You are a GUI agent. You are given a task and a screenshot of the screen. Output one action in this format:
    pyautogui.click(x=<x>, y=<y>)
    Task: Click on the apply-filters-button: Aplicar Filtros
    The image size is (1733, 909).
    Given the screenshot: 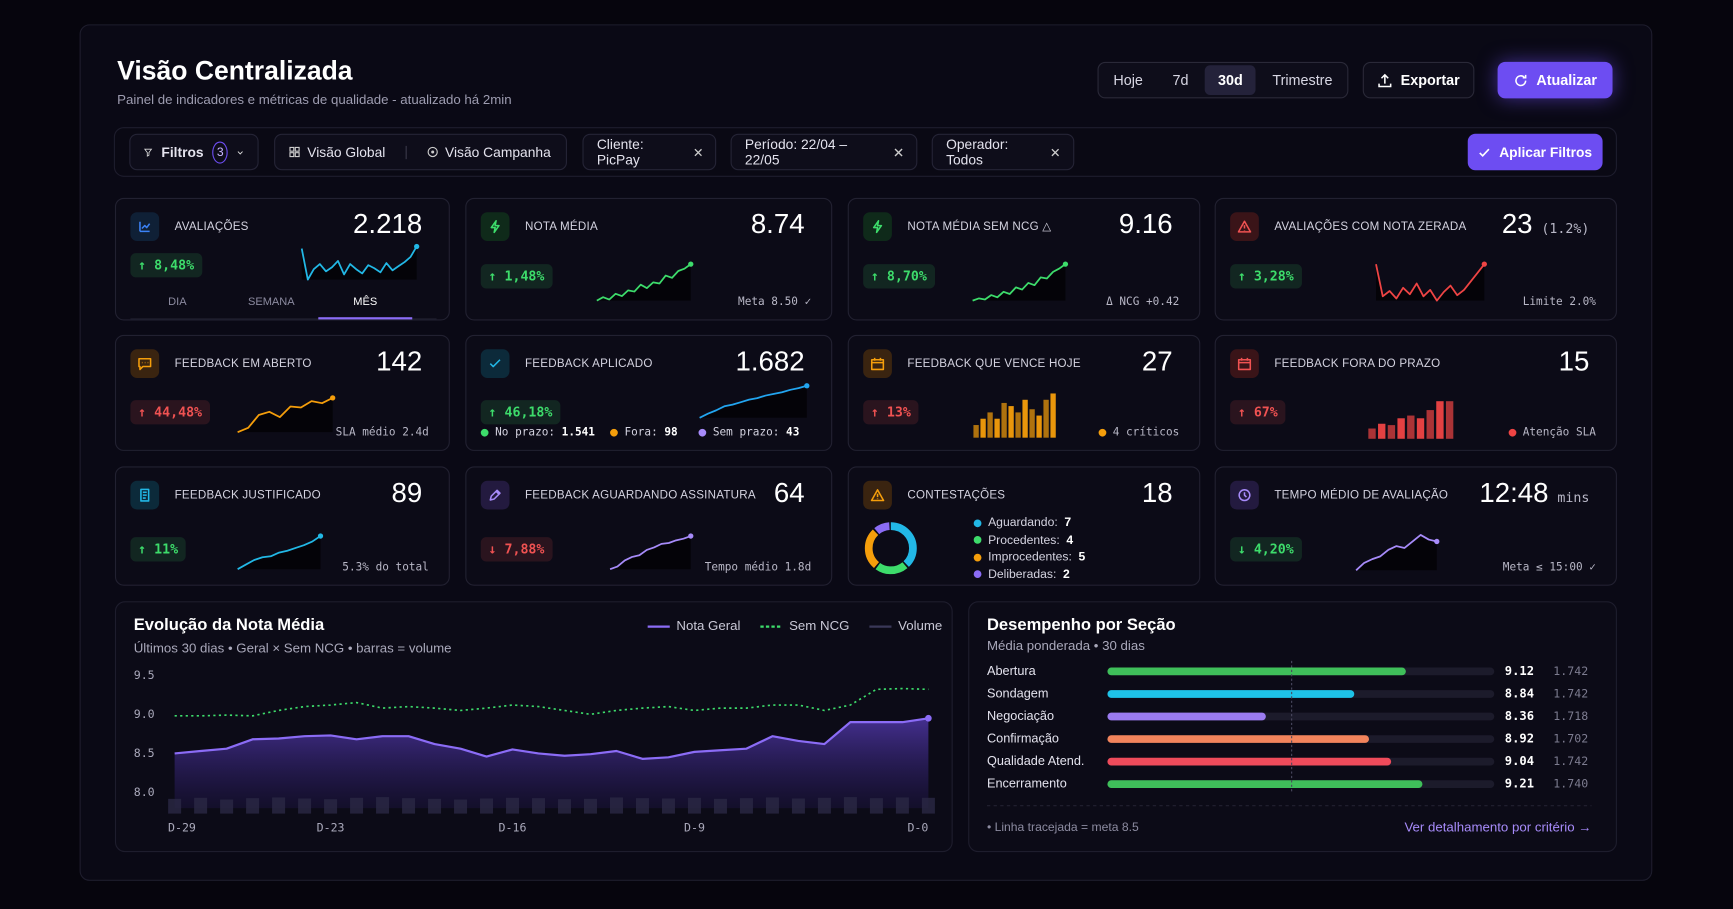 What is the action you would take?
    pyautogui.click(x=1535, y=152)
    